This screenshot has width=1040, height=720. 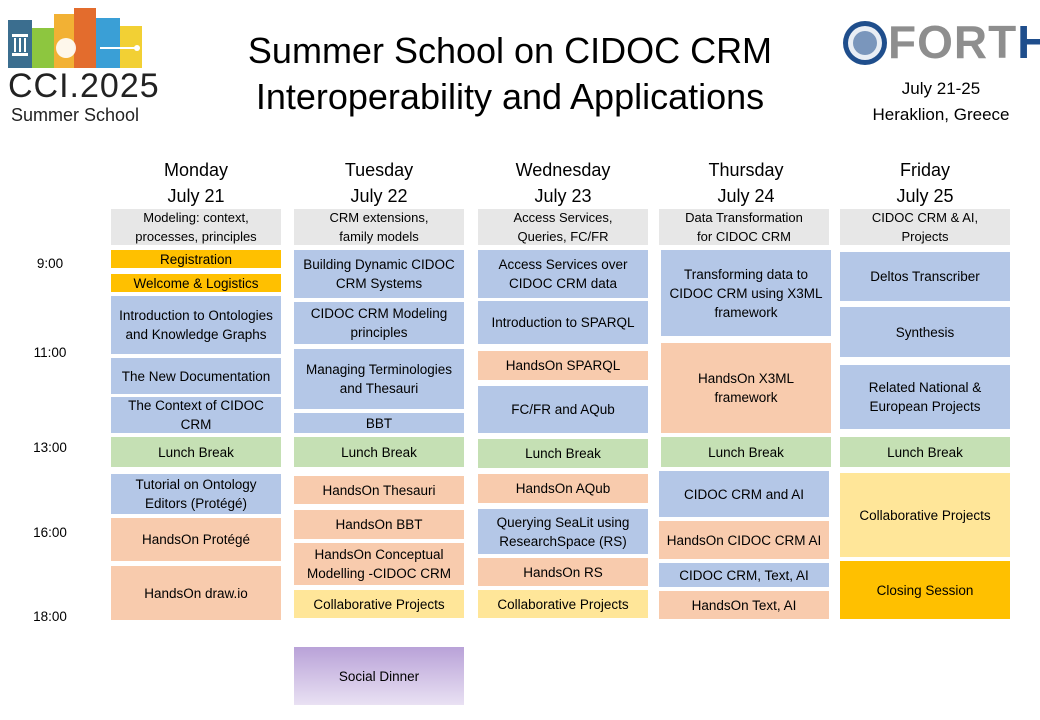 I want to click on theme-line: CRM extensions,, so click(x=379, y=217).